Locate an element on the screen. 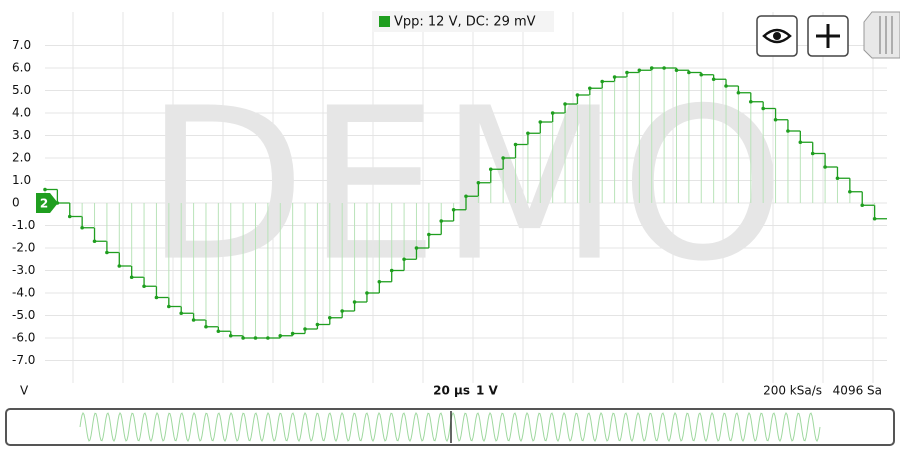 The width and height of the screenshot is (900, 450). side-panel-tab is located at coordinates (881, 35).